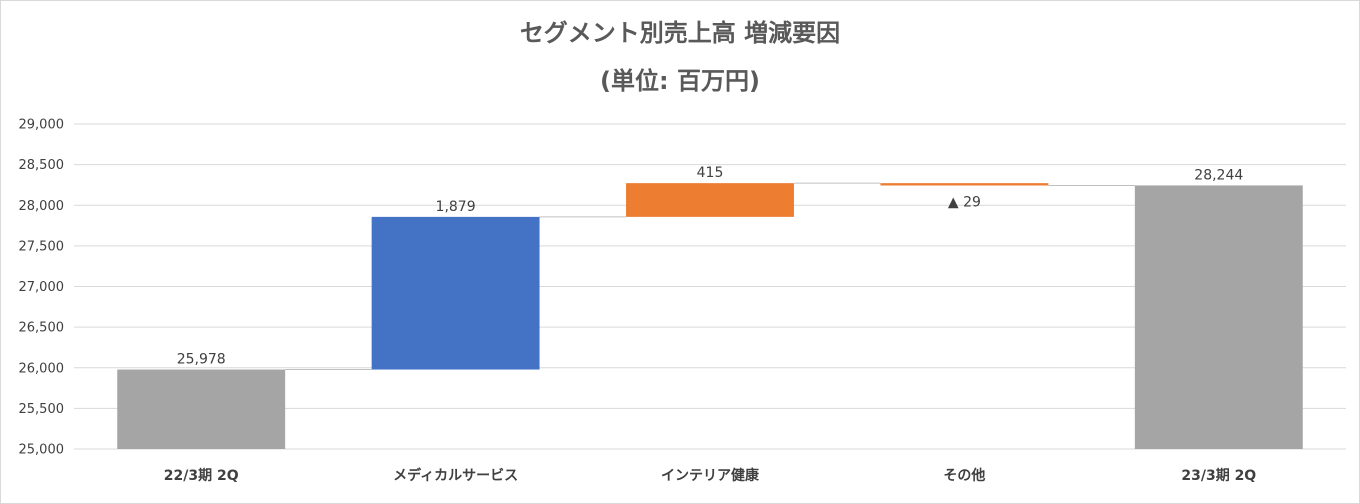 The height and width of the screenshot is (504, 1360). What do you see at coordinates (456, 207) in the screenshot?
I see `data-label: 1,879` at bounding box center [456, 207].